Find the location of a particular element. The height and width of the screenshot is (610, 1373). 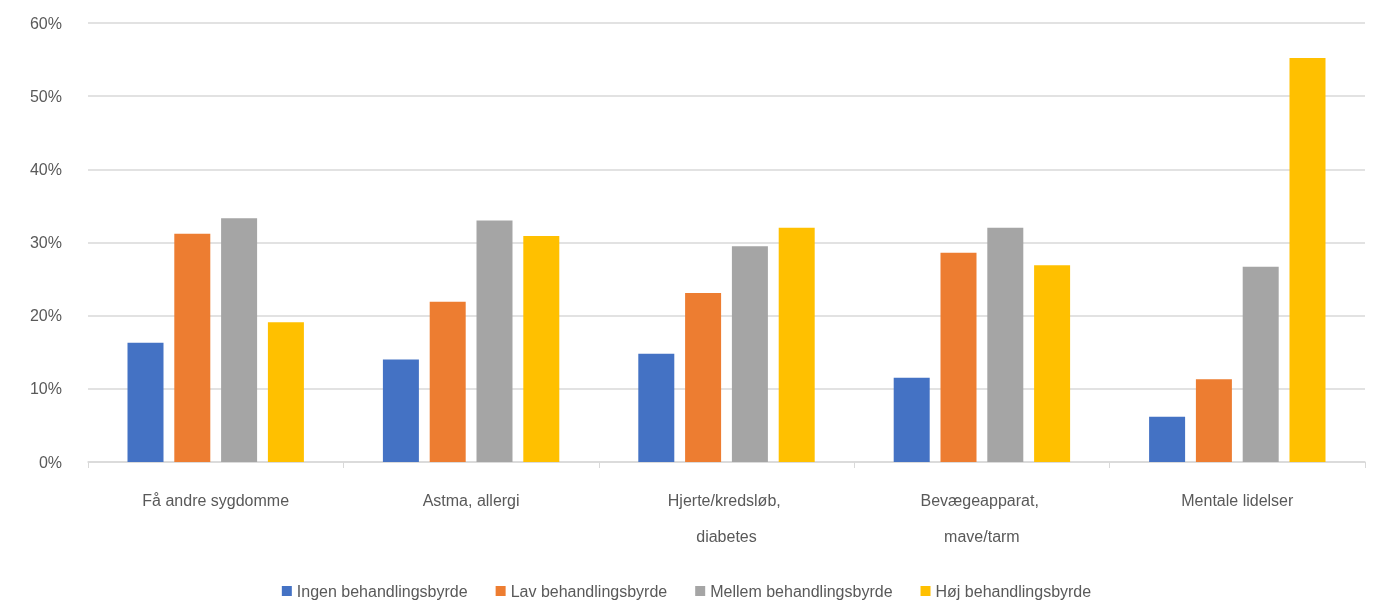

y-tick-label: 20% is located at coordinates (45, 316).